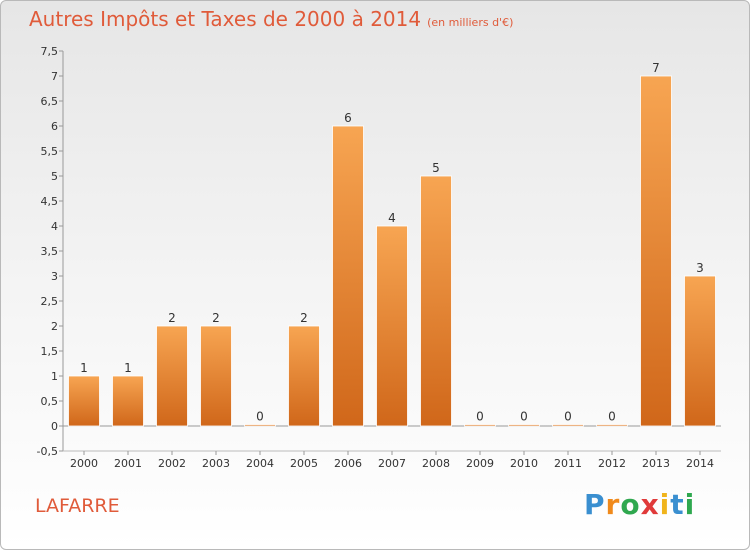 The width and height of the screenshot is (750, 550). I want to click on data-label: 4, so click(392, 218).